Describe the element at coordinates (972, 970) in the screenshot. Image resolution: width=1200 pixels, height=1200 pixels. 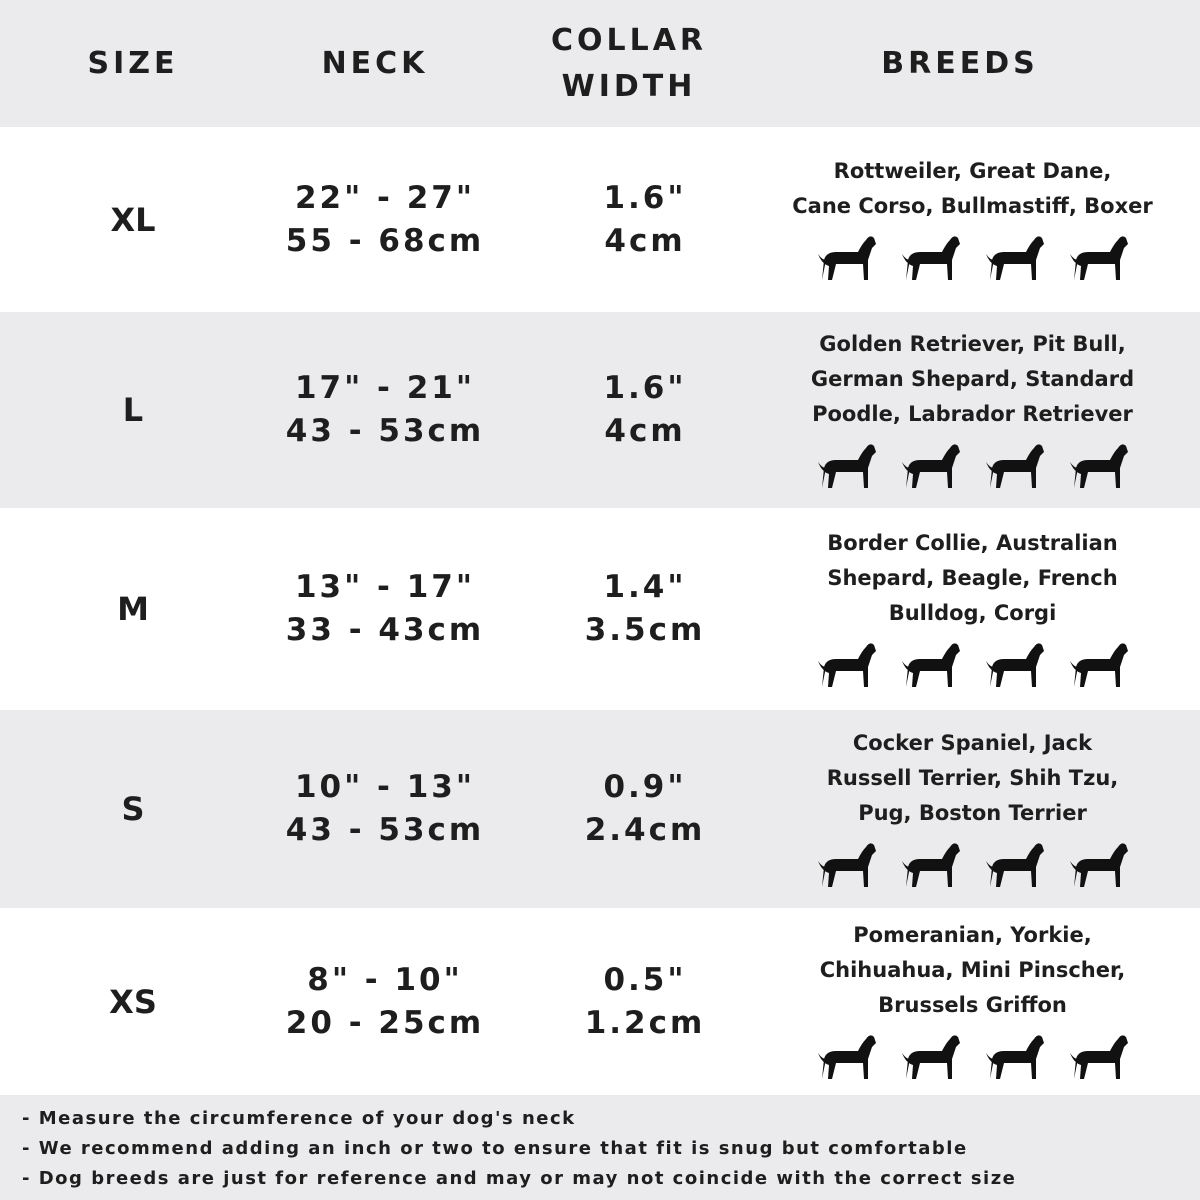
I see `breed-line: Chihuahua, Mini Pinscher,` at that location.